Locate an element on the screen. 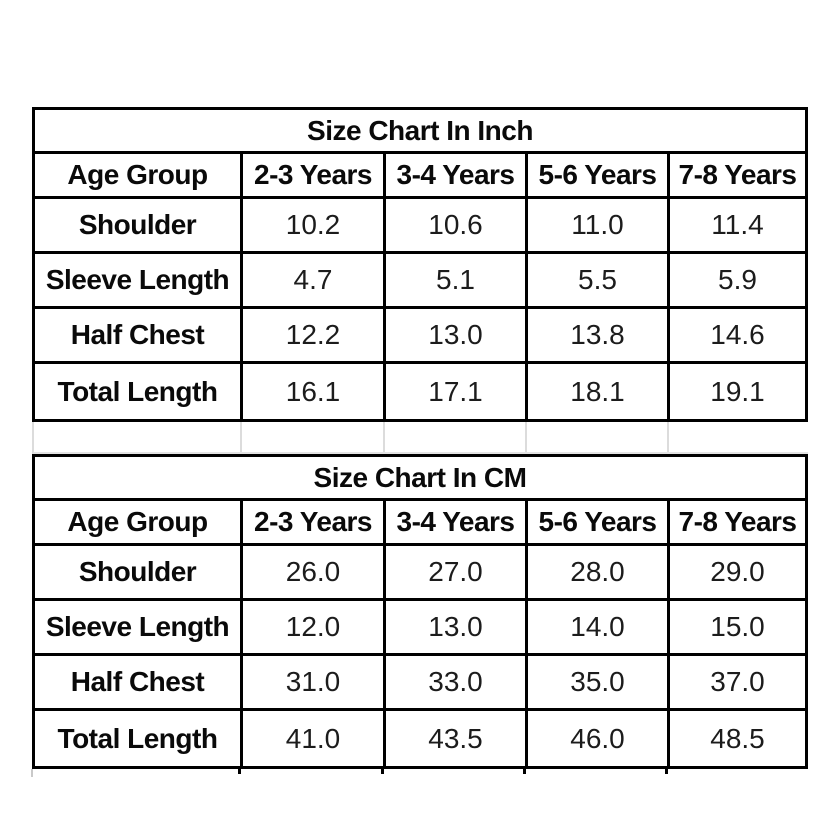 This screenshot has width=840, height=840. size-value-cell: 41.0 is located at coordinates (311, 738).